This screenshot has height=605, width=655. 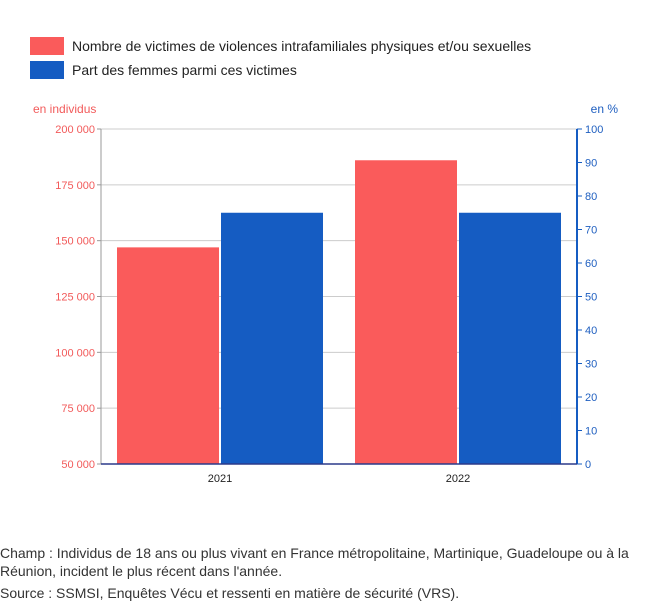 What do you see at coordinates (591, 331) in the screenshot?
I see `right-axis-tick-label: 40` at bounding box center [591, 331].